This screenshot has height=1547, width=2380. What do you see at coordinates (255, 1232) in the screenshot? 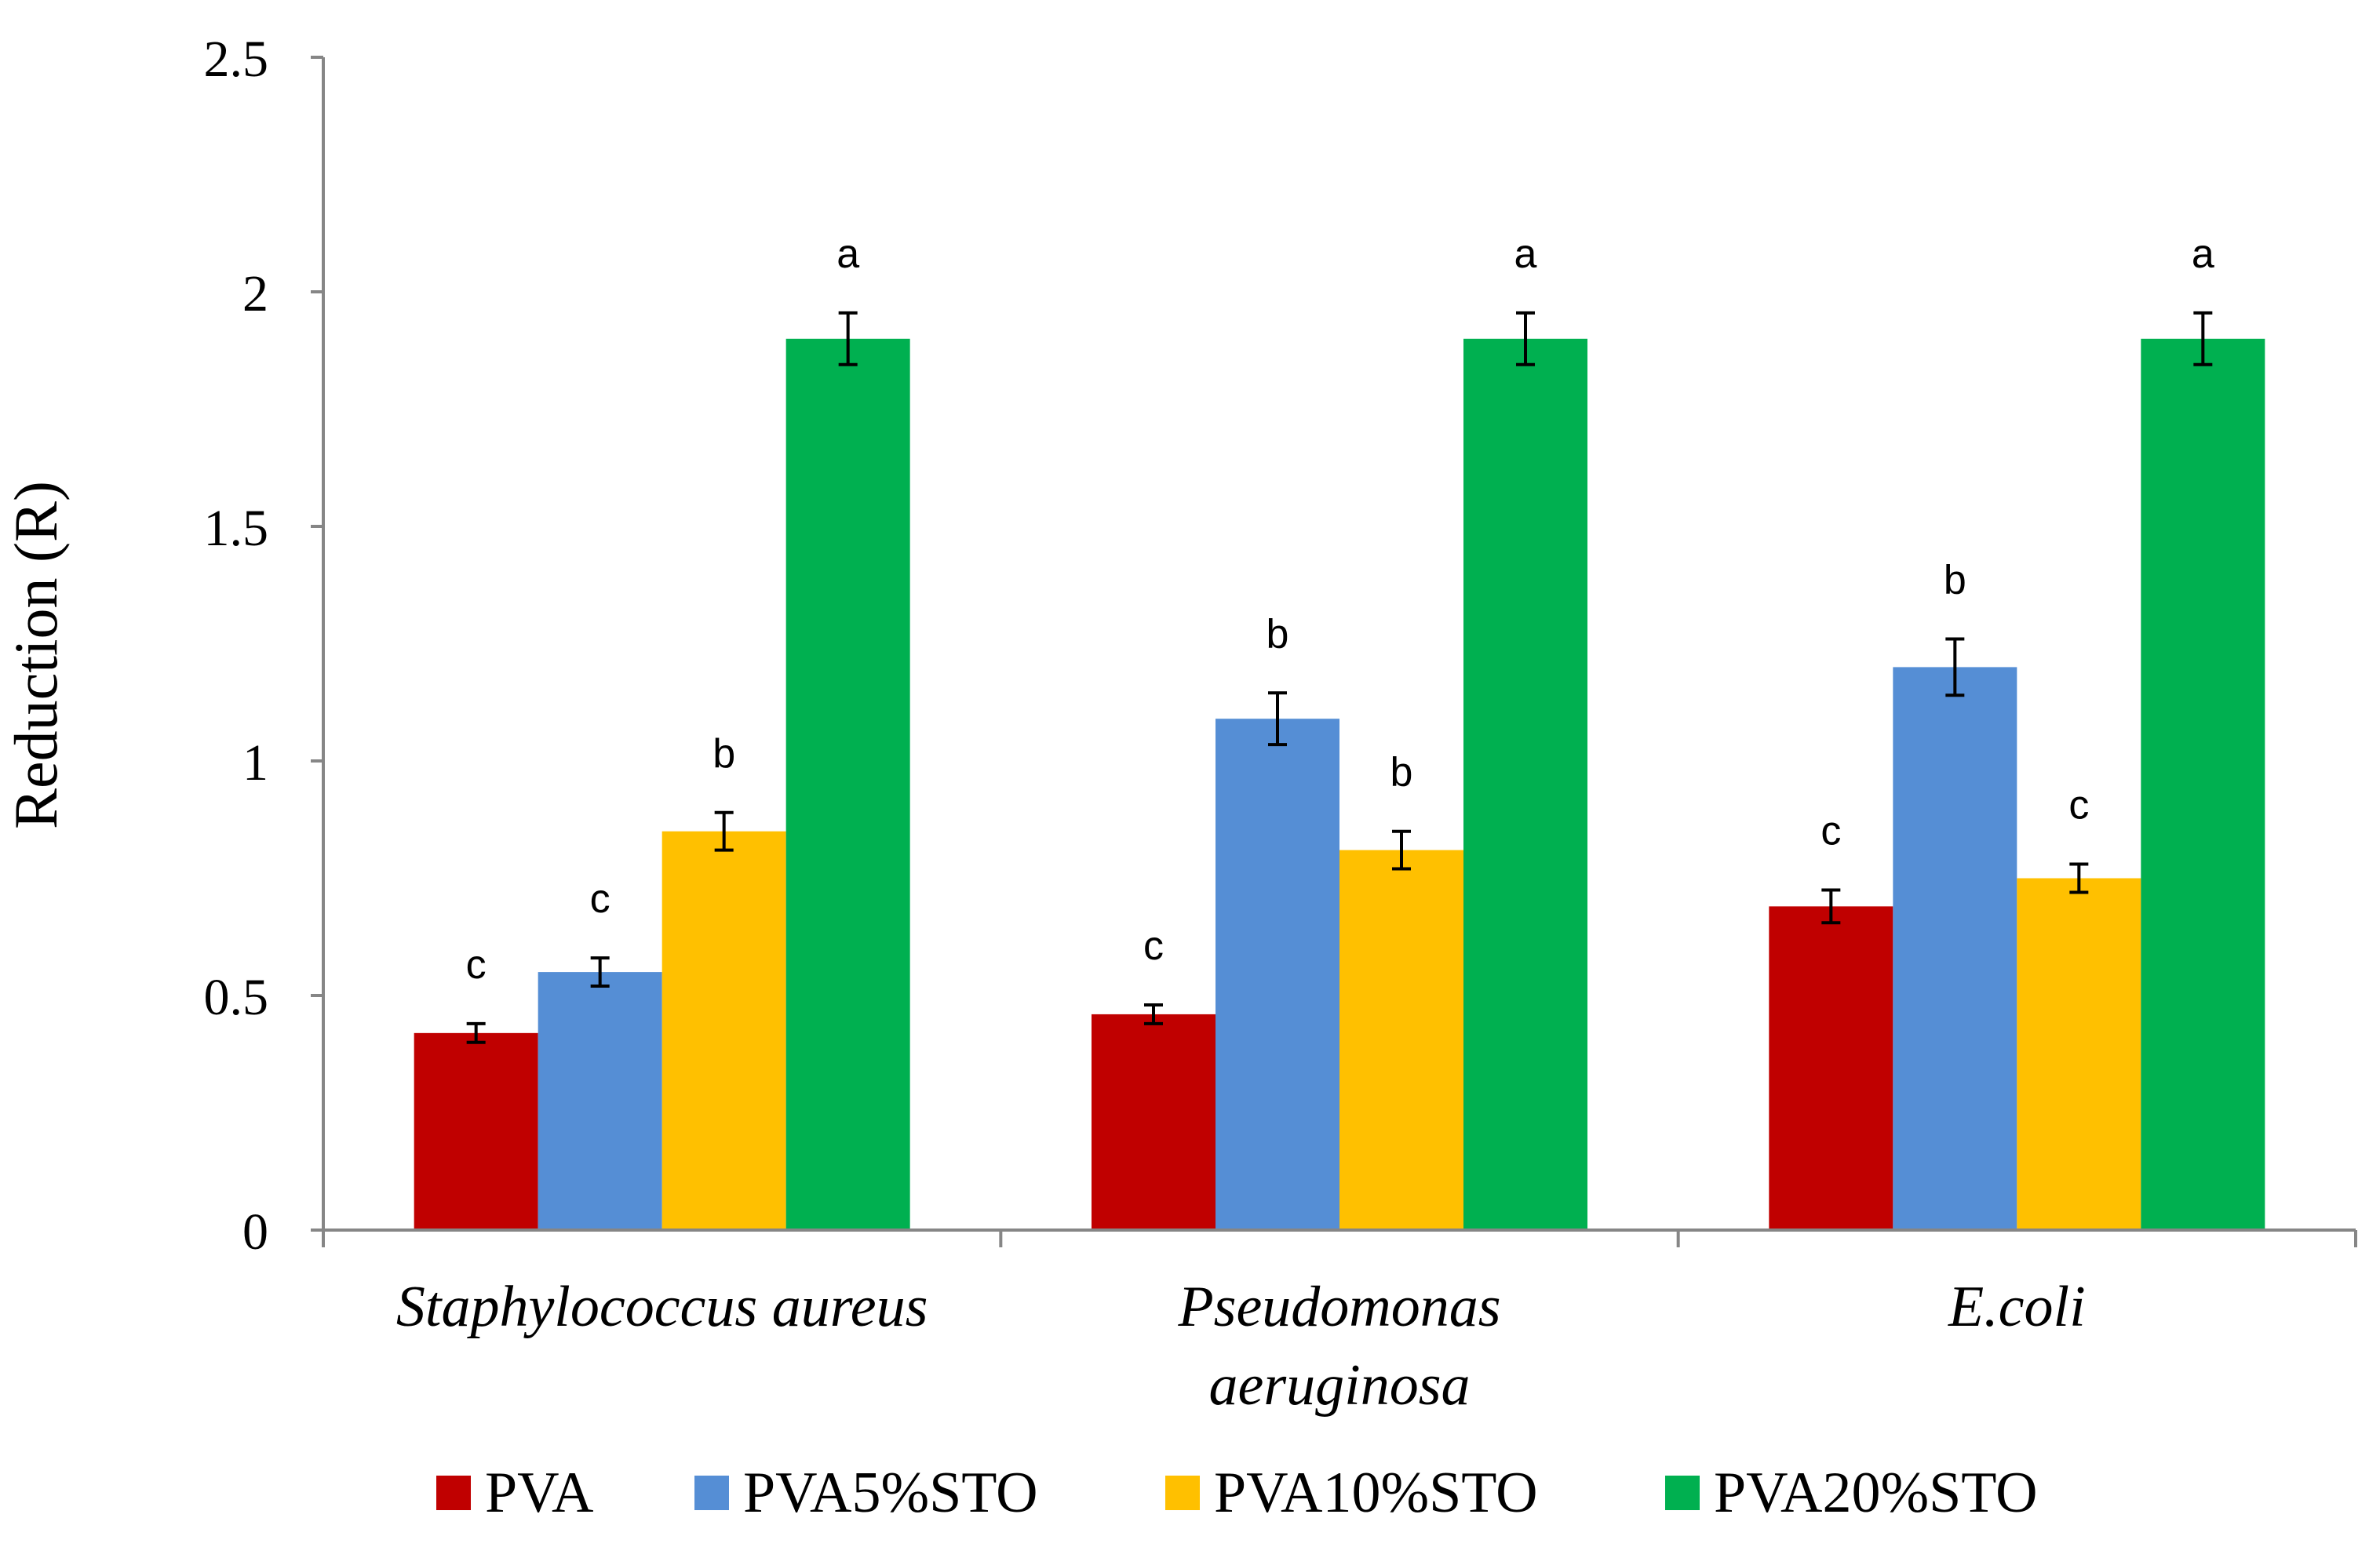
I see `y-tick-label: 0` at bounding box center [255, 1232].